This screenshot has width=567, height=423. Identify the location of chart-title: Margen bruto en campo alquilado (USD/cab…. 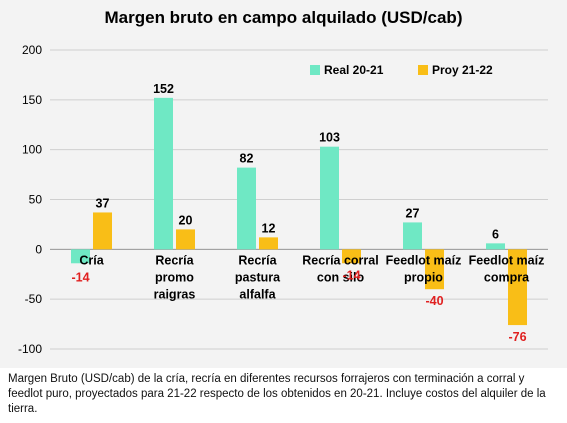
(283, 17).